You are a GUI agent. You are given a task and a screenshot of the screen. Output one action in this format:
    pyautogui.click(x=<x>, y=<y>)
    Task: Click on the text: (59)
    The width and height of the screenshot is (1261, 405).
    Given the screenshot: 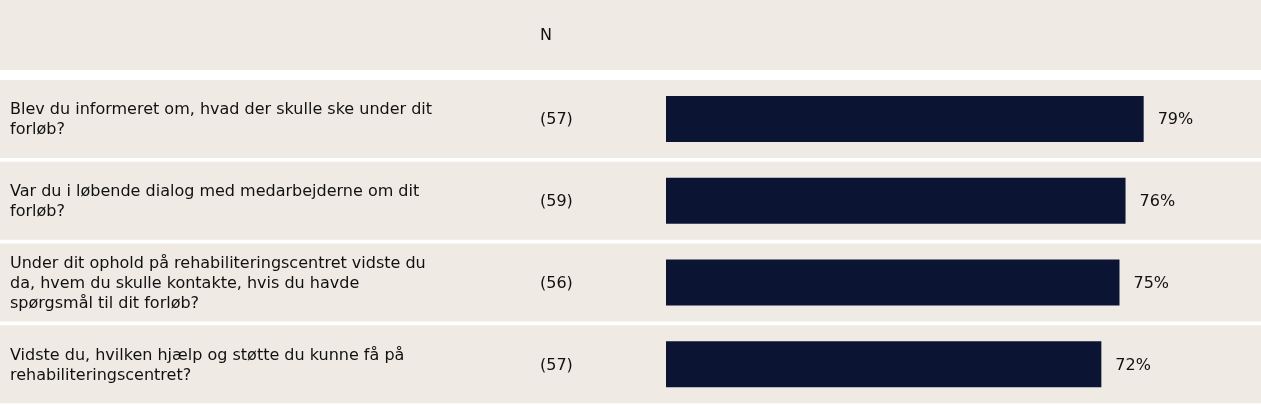 What is the action you would take?
    pyautogui.click(x=556, y=201)
    